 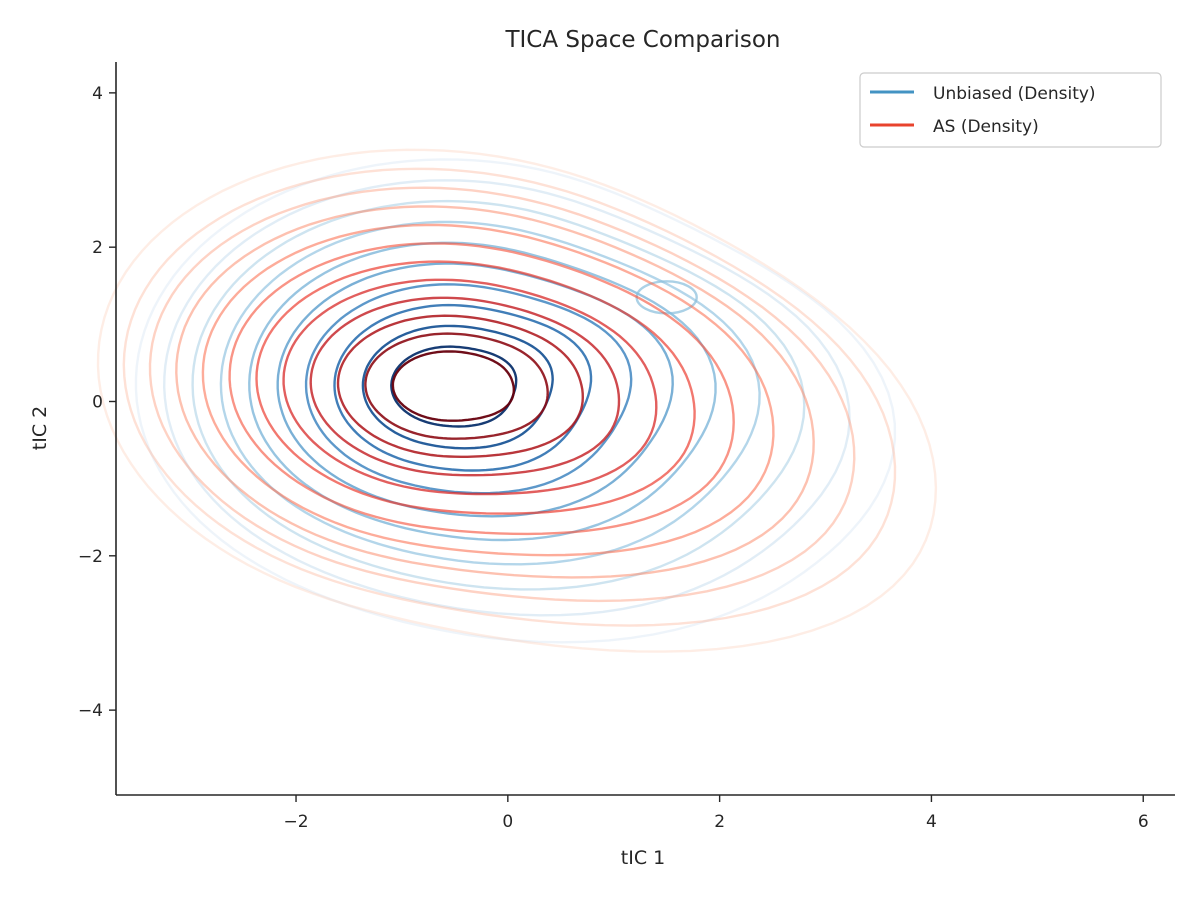 I want to click on chart-title: TICA Space Comparison, so click(x=642, y=40).